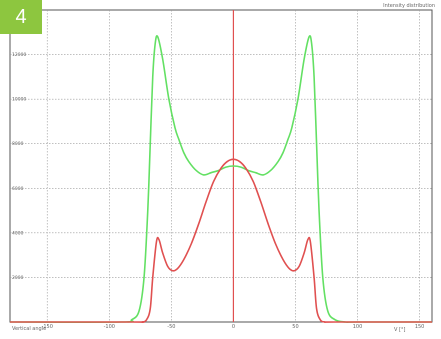 Image resolution: width=441 pixels, height=339 pixels. Describe the element at coordinates (400, 330) in the screenshot. I see `x-axis-unit: V [°]` at that location.